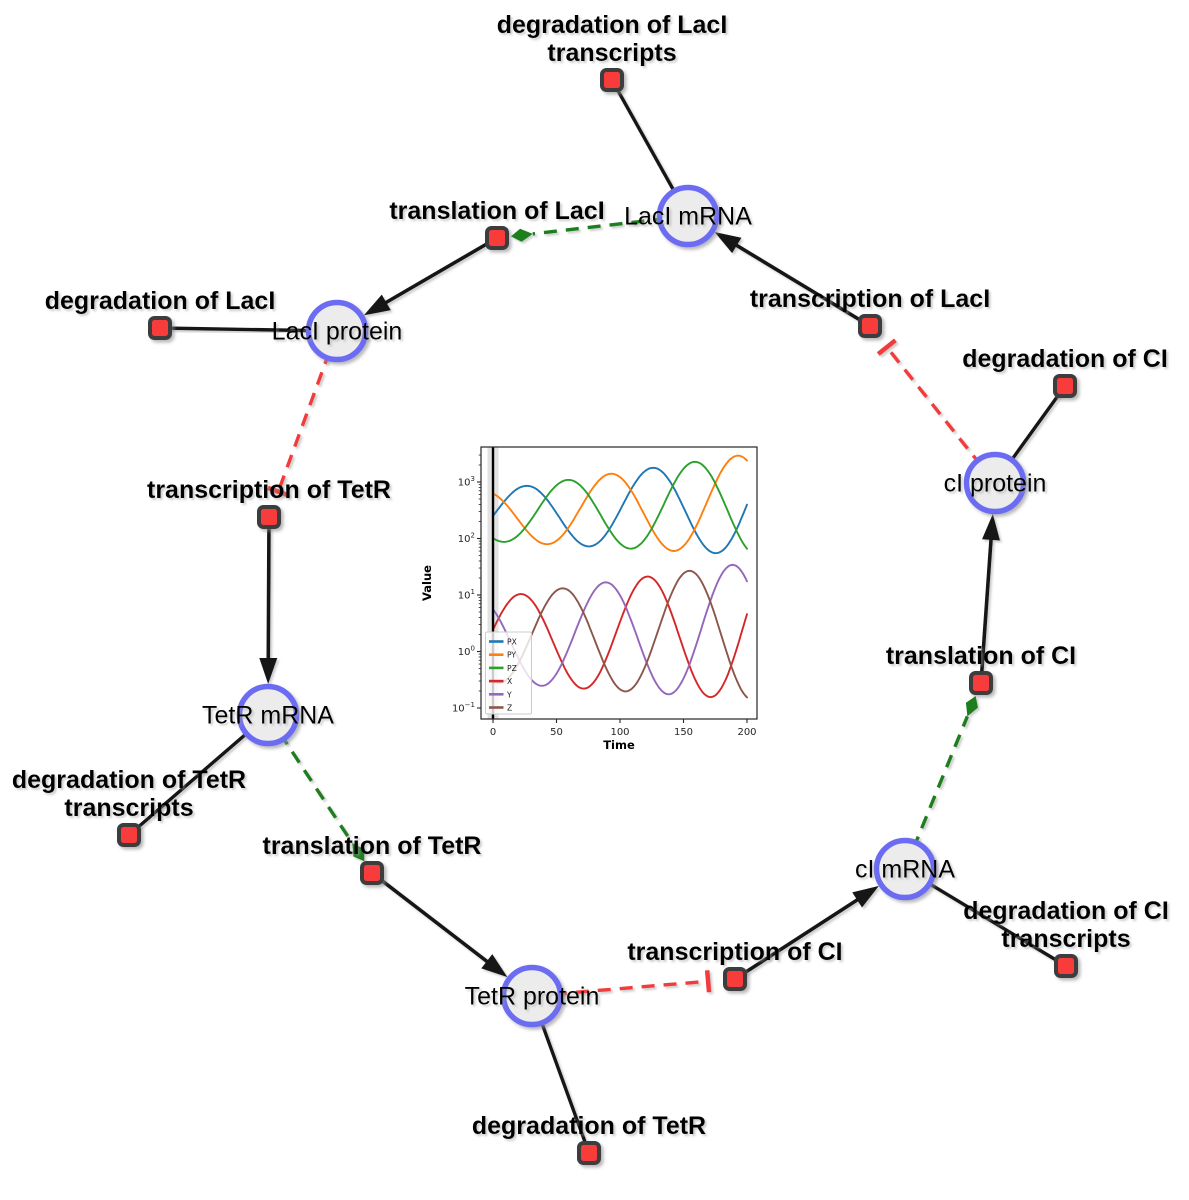 Image resolution: width=1189 pixels, height=1200 pixels. I want to click on species-node-cI_protein, so click(995, 483).